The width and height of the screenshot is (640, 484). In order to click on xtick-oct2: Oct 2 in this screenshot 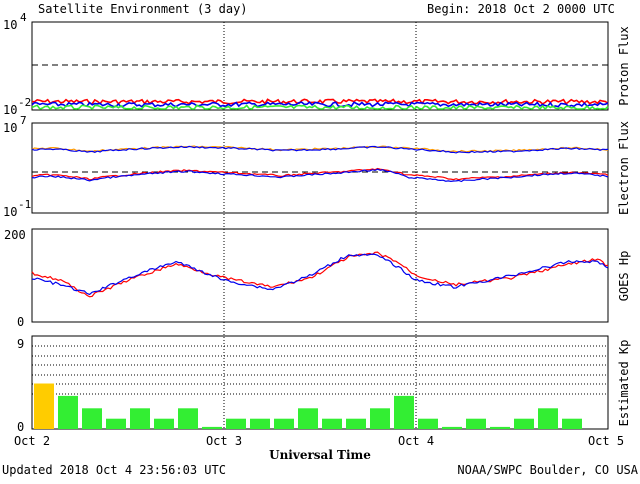, I will do `click(32, 441)`.